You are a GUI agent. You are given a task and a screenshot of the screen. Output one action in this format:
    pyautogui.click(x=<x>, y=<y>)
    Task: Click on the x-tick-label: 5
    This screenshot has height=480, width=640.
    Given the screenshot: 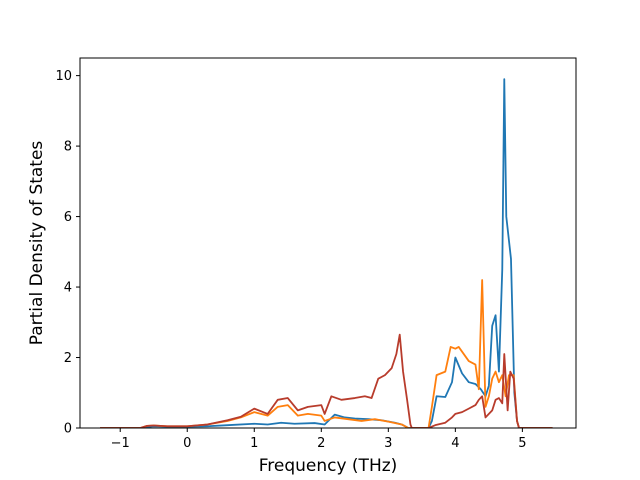 What is the action you would take?
    pyautogui.click(x=522, y=443)
    